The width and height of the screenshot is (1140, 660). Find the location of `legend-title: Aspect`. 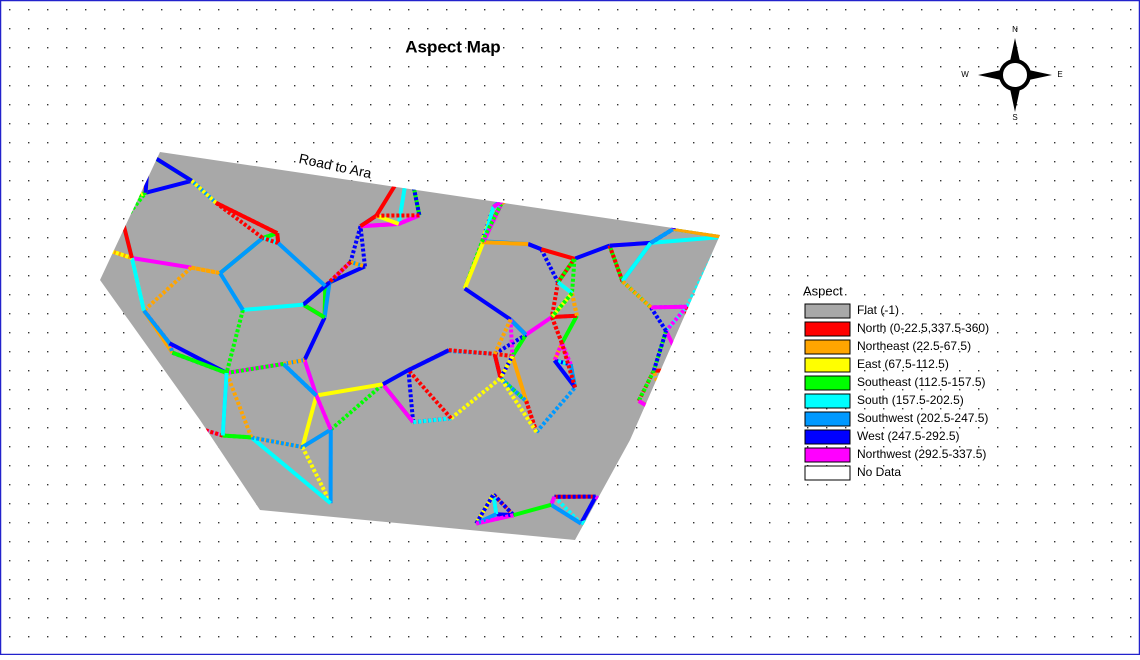

legend-title: Aspect is located at coordinates (823, 290).